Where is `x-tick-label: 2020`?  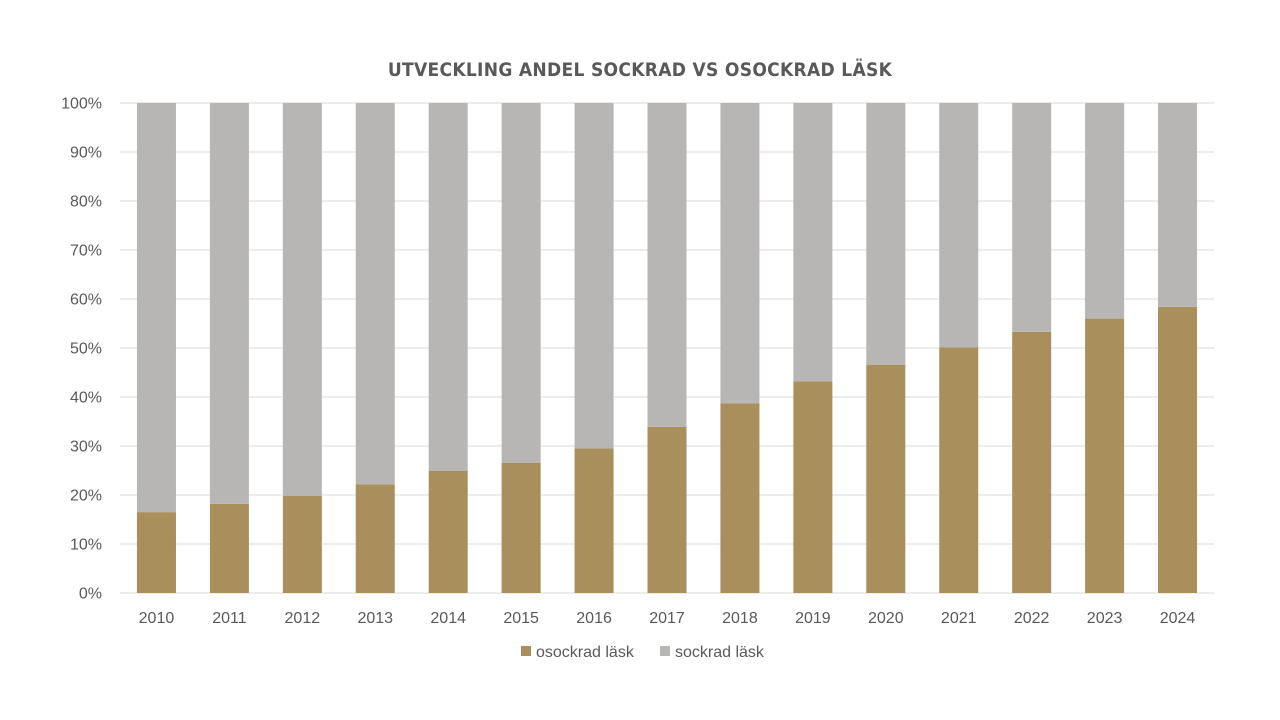
x-tick-label: 2020 is located at coordinates (886, 618).